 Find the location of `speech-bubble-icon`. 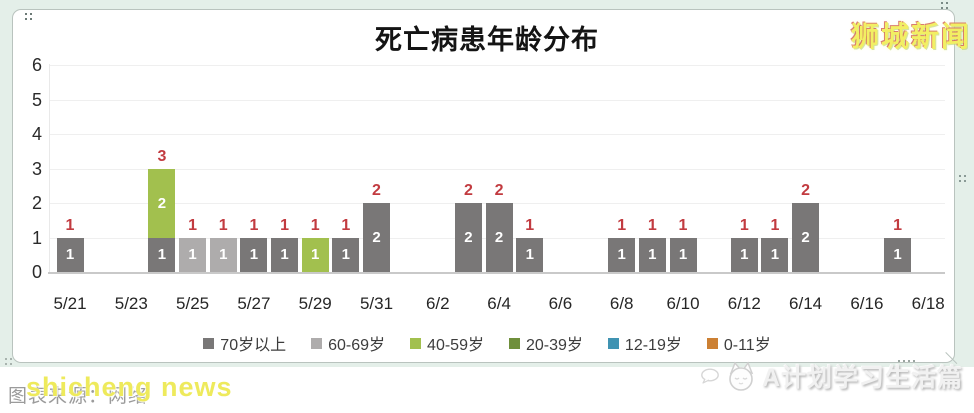

speech-bubble-icon is located at coordinates (710, 376).